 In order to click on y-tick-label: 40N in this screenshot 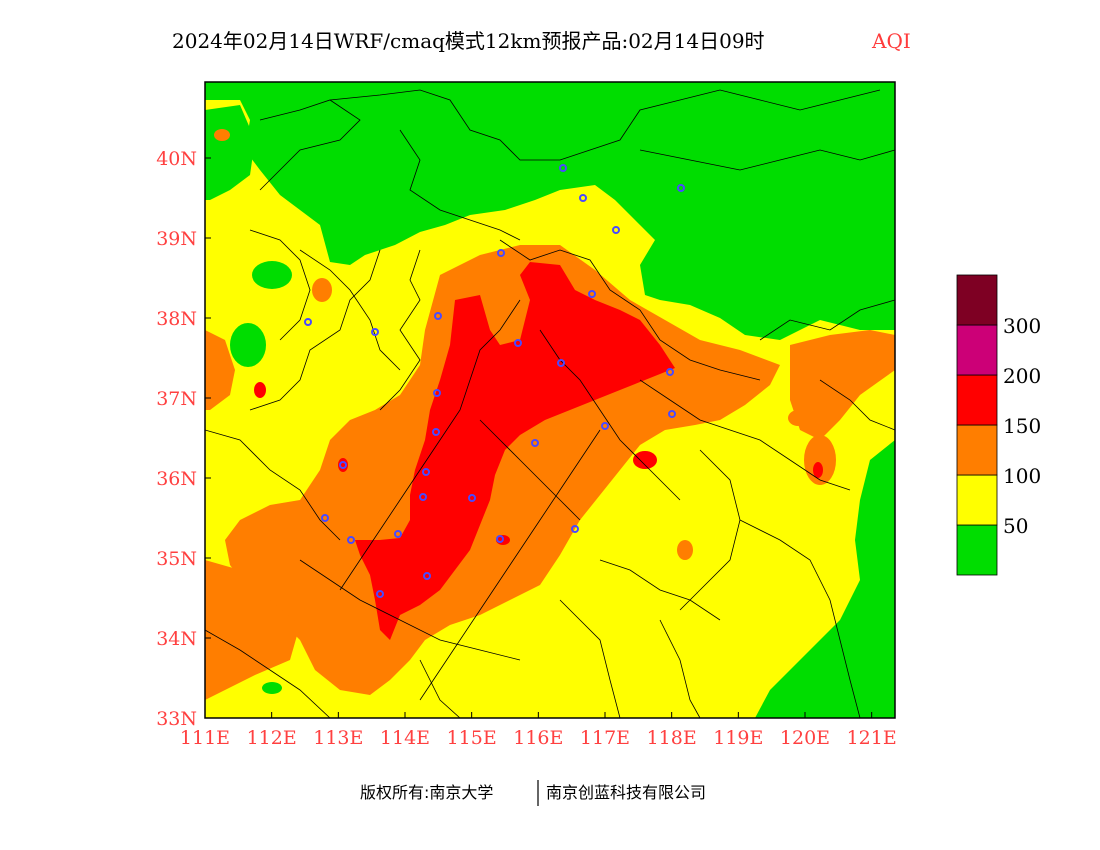, I will do `click(176, 159)`.